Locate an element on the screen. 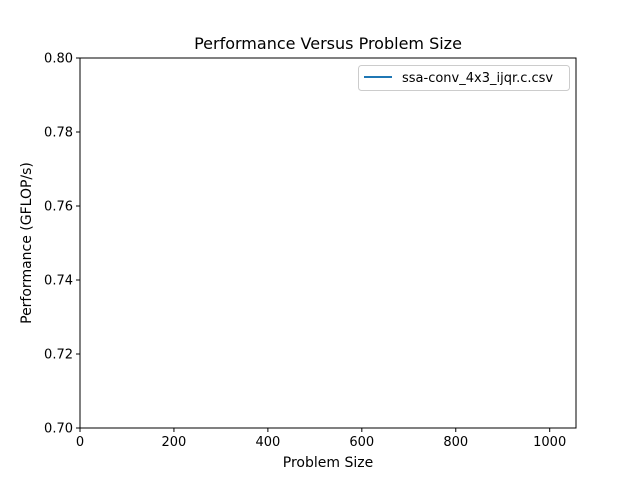 Image resolution: width=640 pixels, height=480 pixels. x-axis-label: Problem Size is located at coordinates (328, 463).